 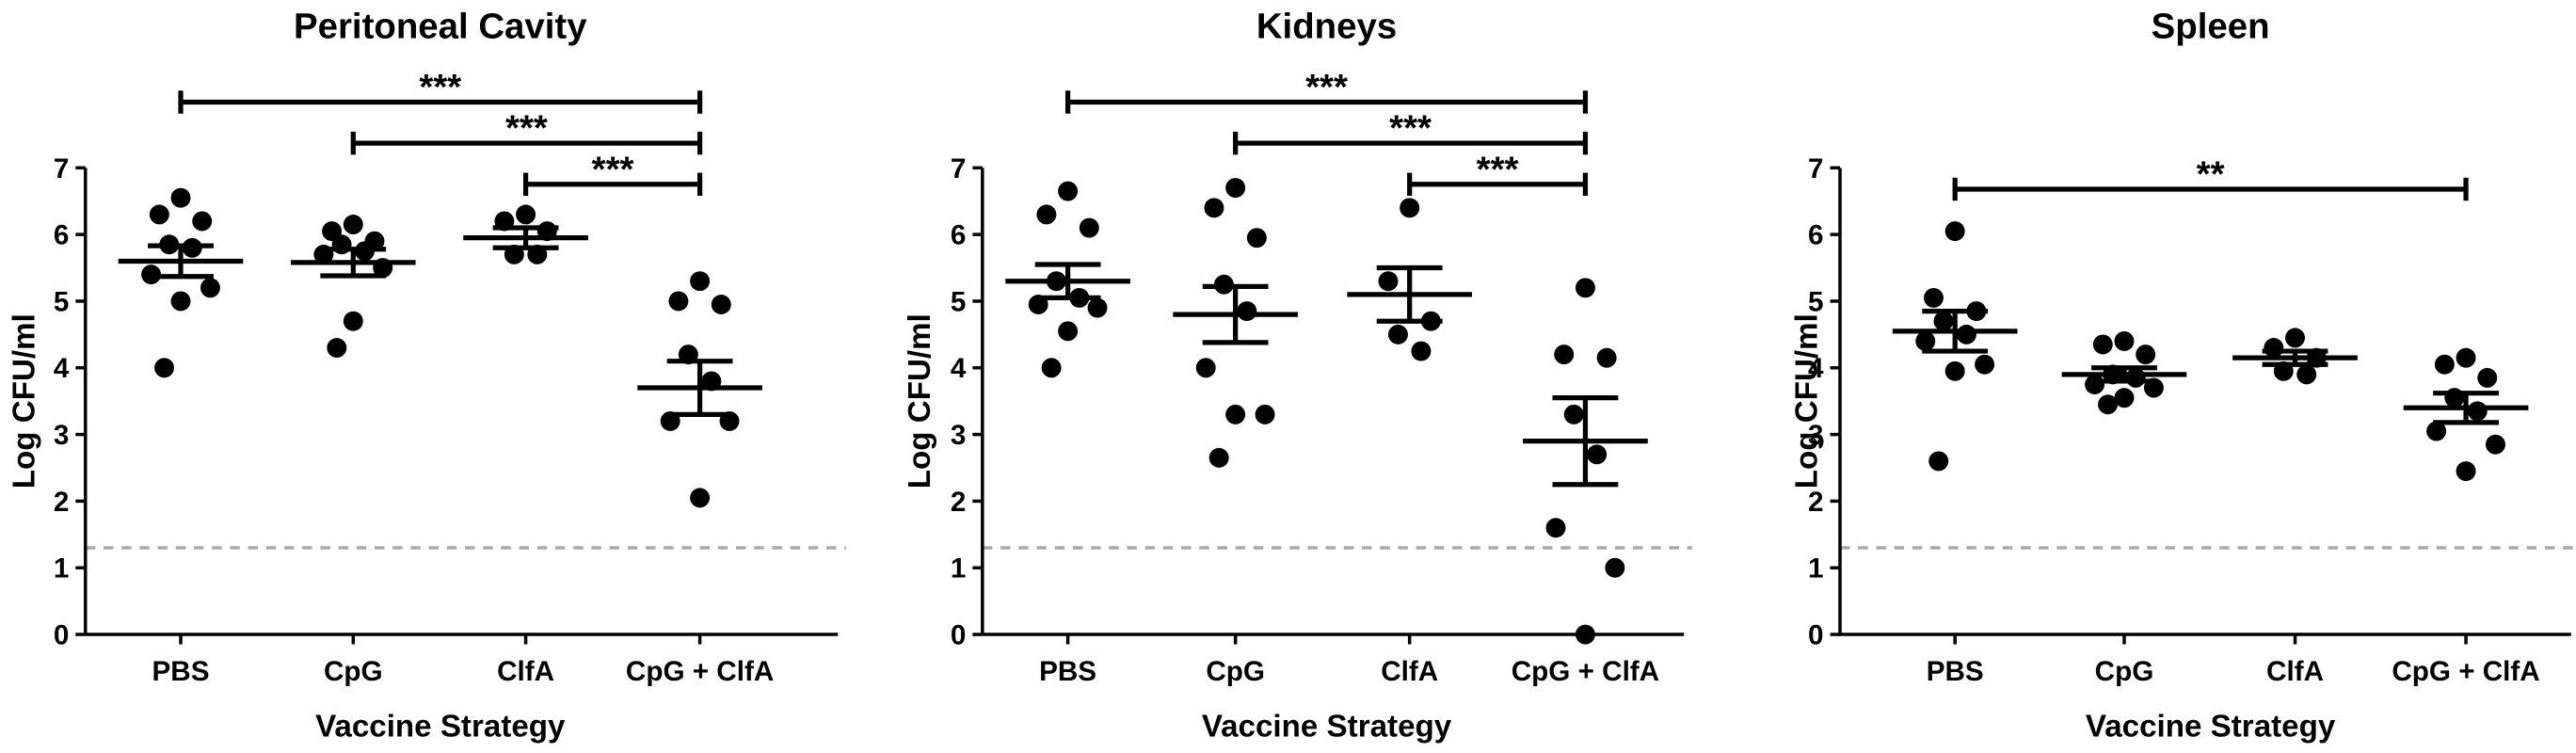 I want to click on chart-title: Spleen, so click(x=2211, y=26).